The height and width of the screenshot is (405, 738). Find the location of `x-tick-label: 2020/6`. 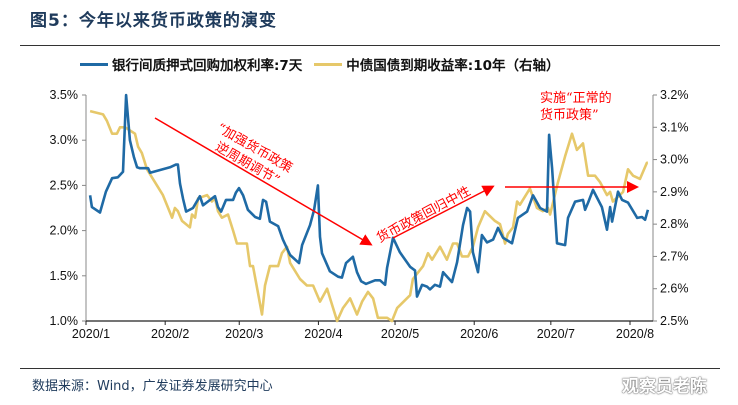

x-tick-label: 2020/6 is located at coordinates (479, 334).